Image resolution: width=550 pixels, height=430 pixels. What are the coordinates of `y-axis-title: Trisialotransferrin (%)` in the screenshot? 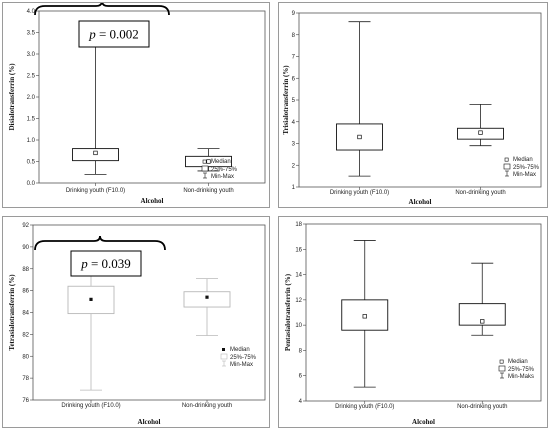 It's located at (286, 100).